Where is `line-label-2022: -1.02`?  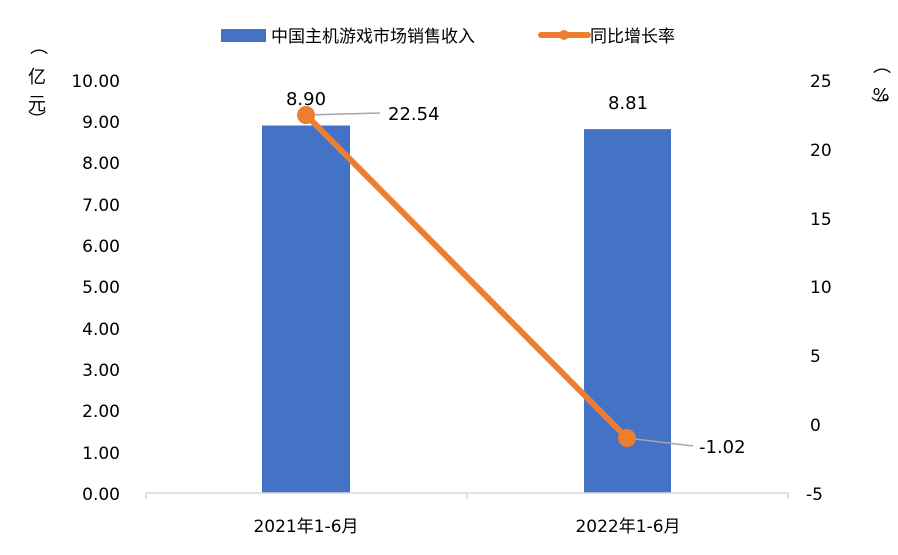
line-label-2022: -1.02 is located at coordinates (722, 447).